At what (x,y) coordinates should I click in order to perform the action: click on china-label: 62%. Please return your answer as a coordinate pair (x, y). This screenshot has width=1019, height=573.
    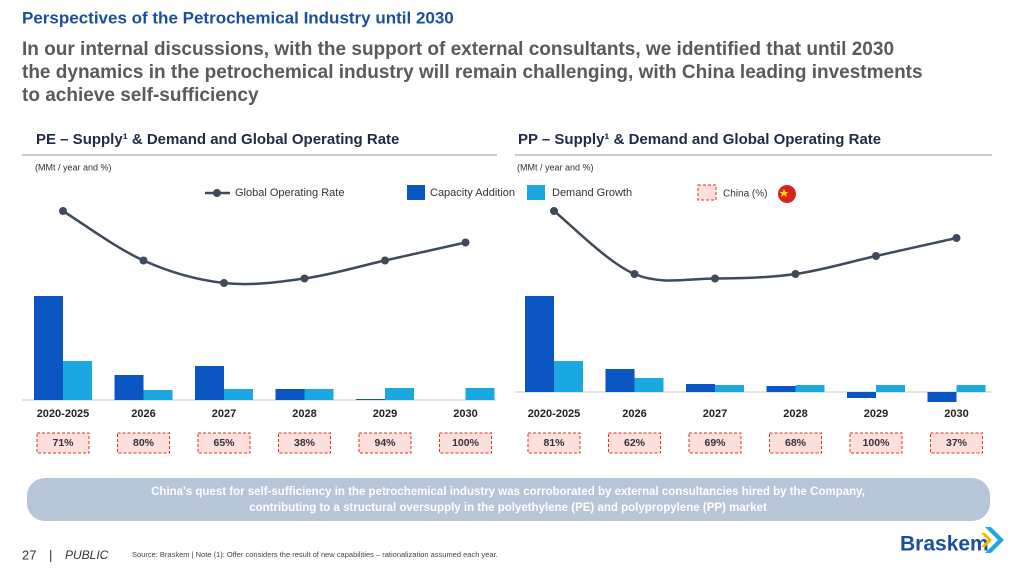
    Looking at the image, I should click on (635, 443).